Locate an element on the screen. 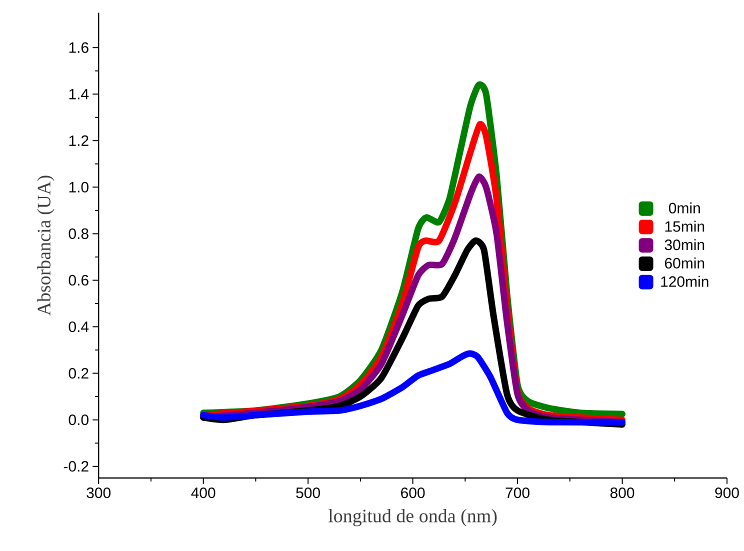 The width and height of the screenshot is (744, 551). x-axis-title: longitud de onda (nm) is located at coordinates (412, 517).